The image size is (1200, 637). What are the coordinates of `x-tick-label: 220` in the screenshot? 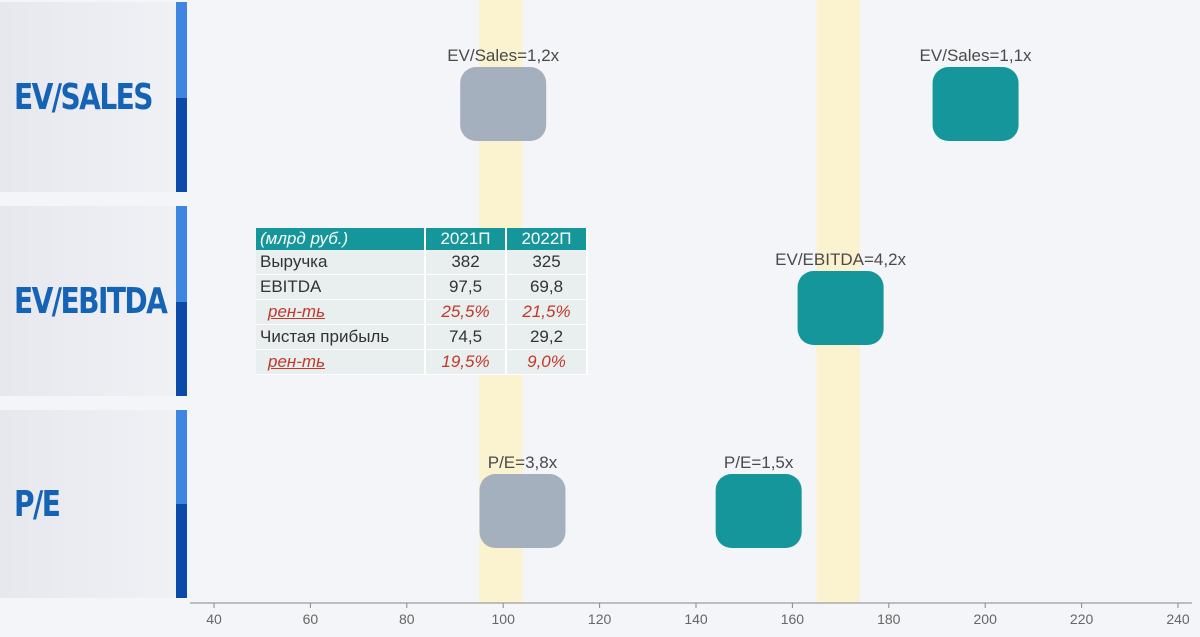 It's located at (1082, 619).